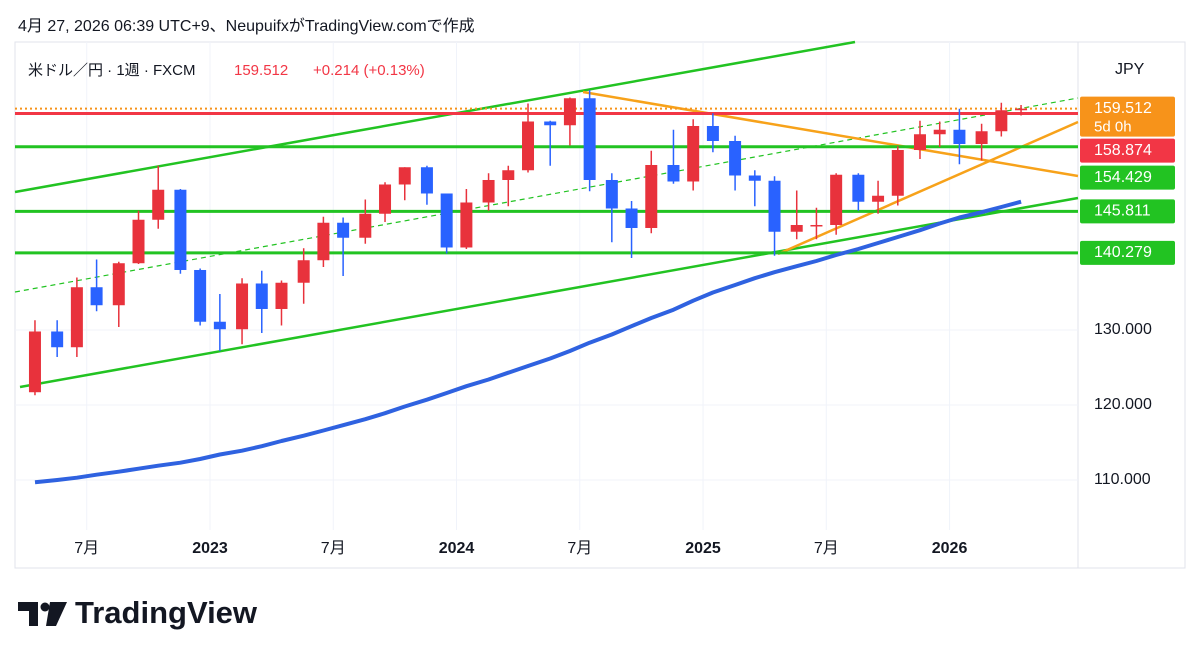 The width and height of the screenshot is (1200, 662). What do you see at coordinates (1123, 108) in the screenshot?
I see `last-price-tag-label: 159.512` at bounding box center [1123, 108].